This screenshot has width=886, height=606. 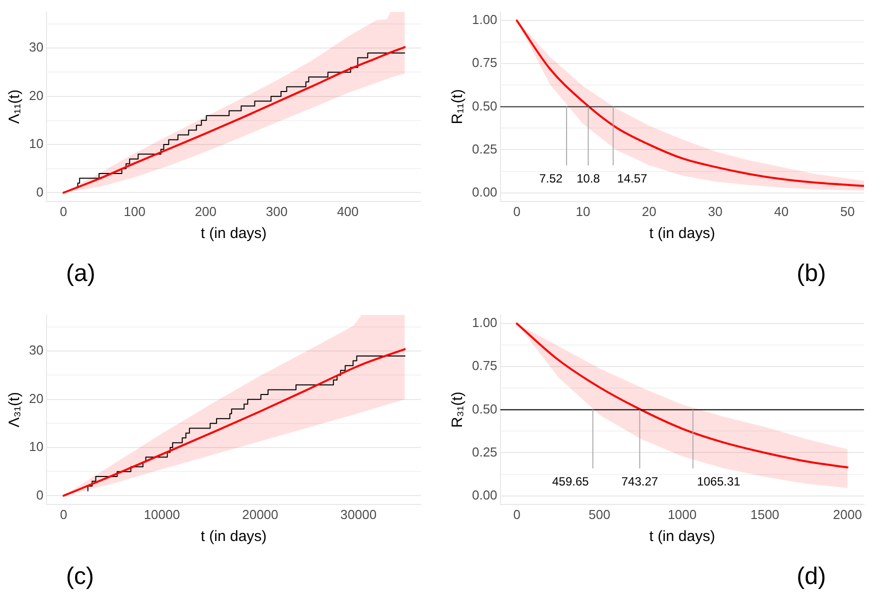 What do you see at coordinates (718, 481) in the screenshot?
I see `ref-line-label: 1065.31` at bounding box center [718, 481].